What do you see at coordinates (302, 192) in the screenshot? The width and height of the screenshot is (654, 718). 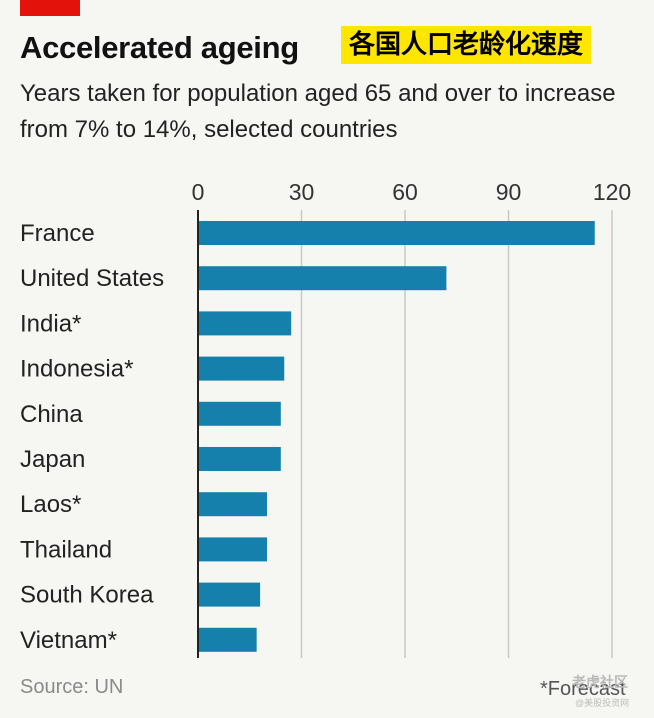 I see `x-tick-label: 30` at bounding box center [302, 192].